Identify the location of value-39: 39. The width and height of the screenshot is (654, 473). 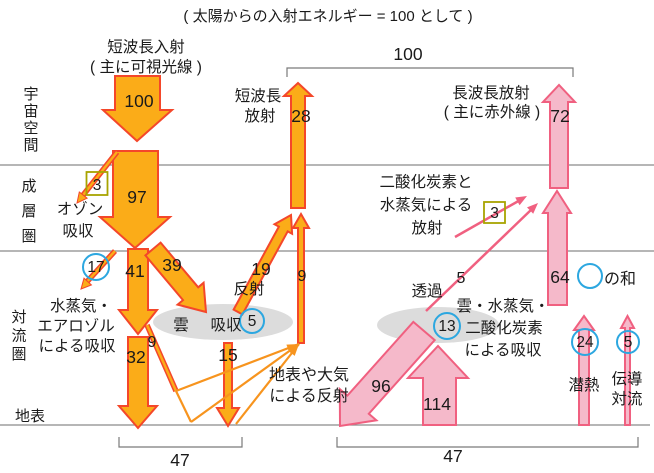
(171, 265).